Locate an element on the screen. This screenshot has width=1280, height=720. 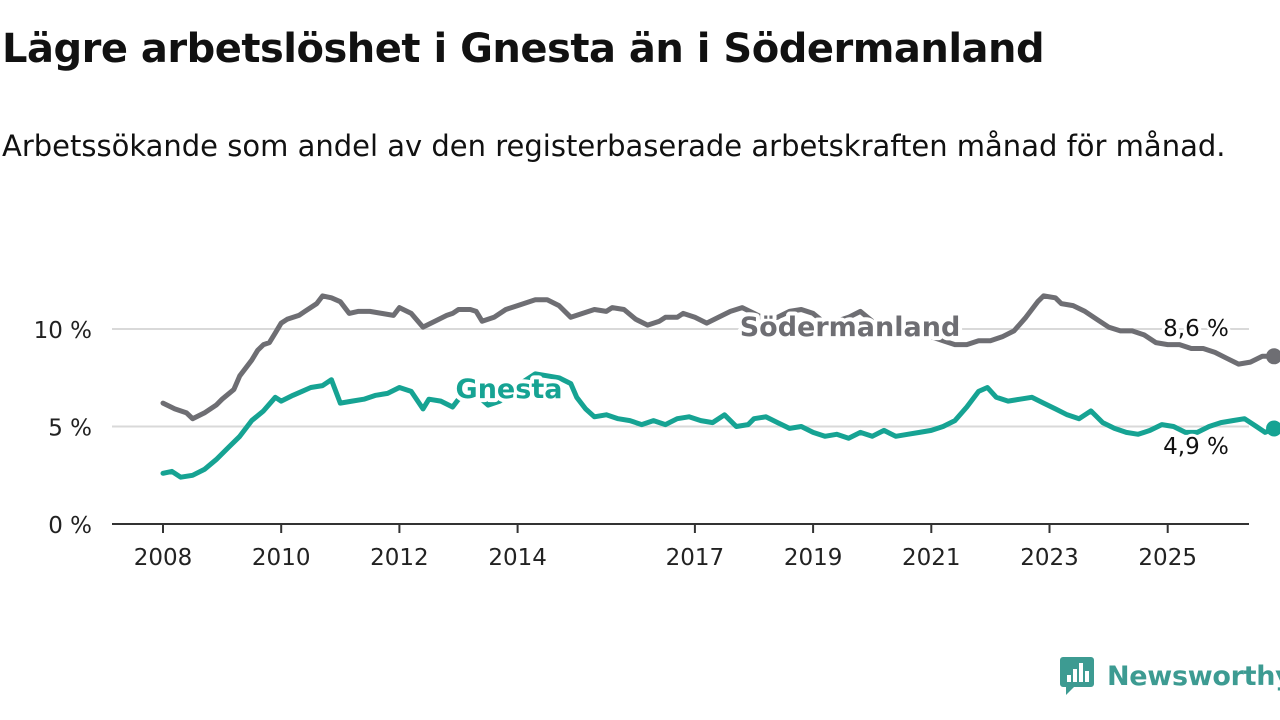
x-tick-label: 2025 is located at coordinates (1167, 558).